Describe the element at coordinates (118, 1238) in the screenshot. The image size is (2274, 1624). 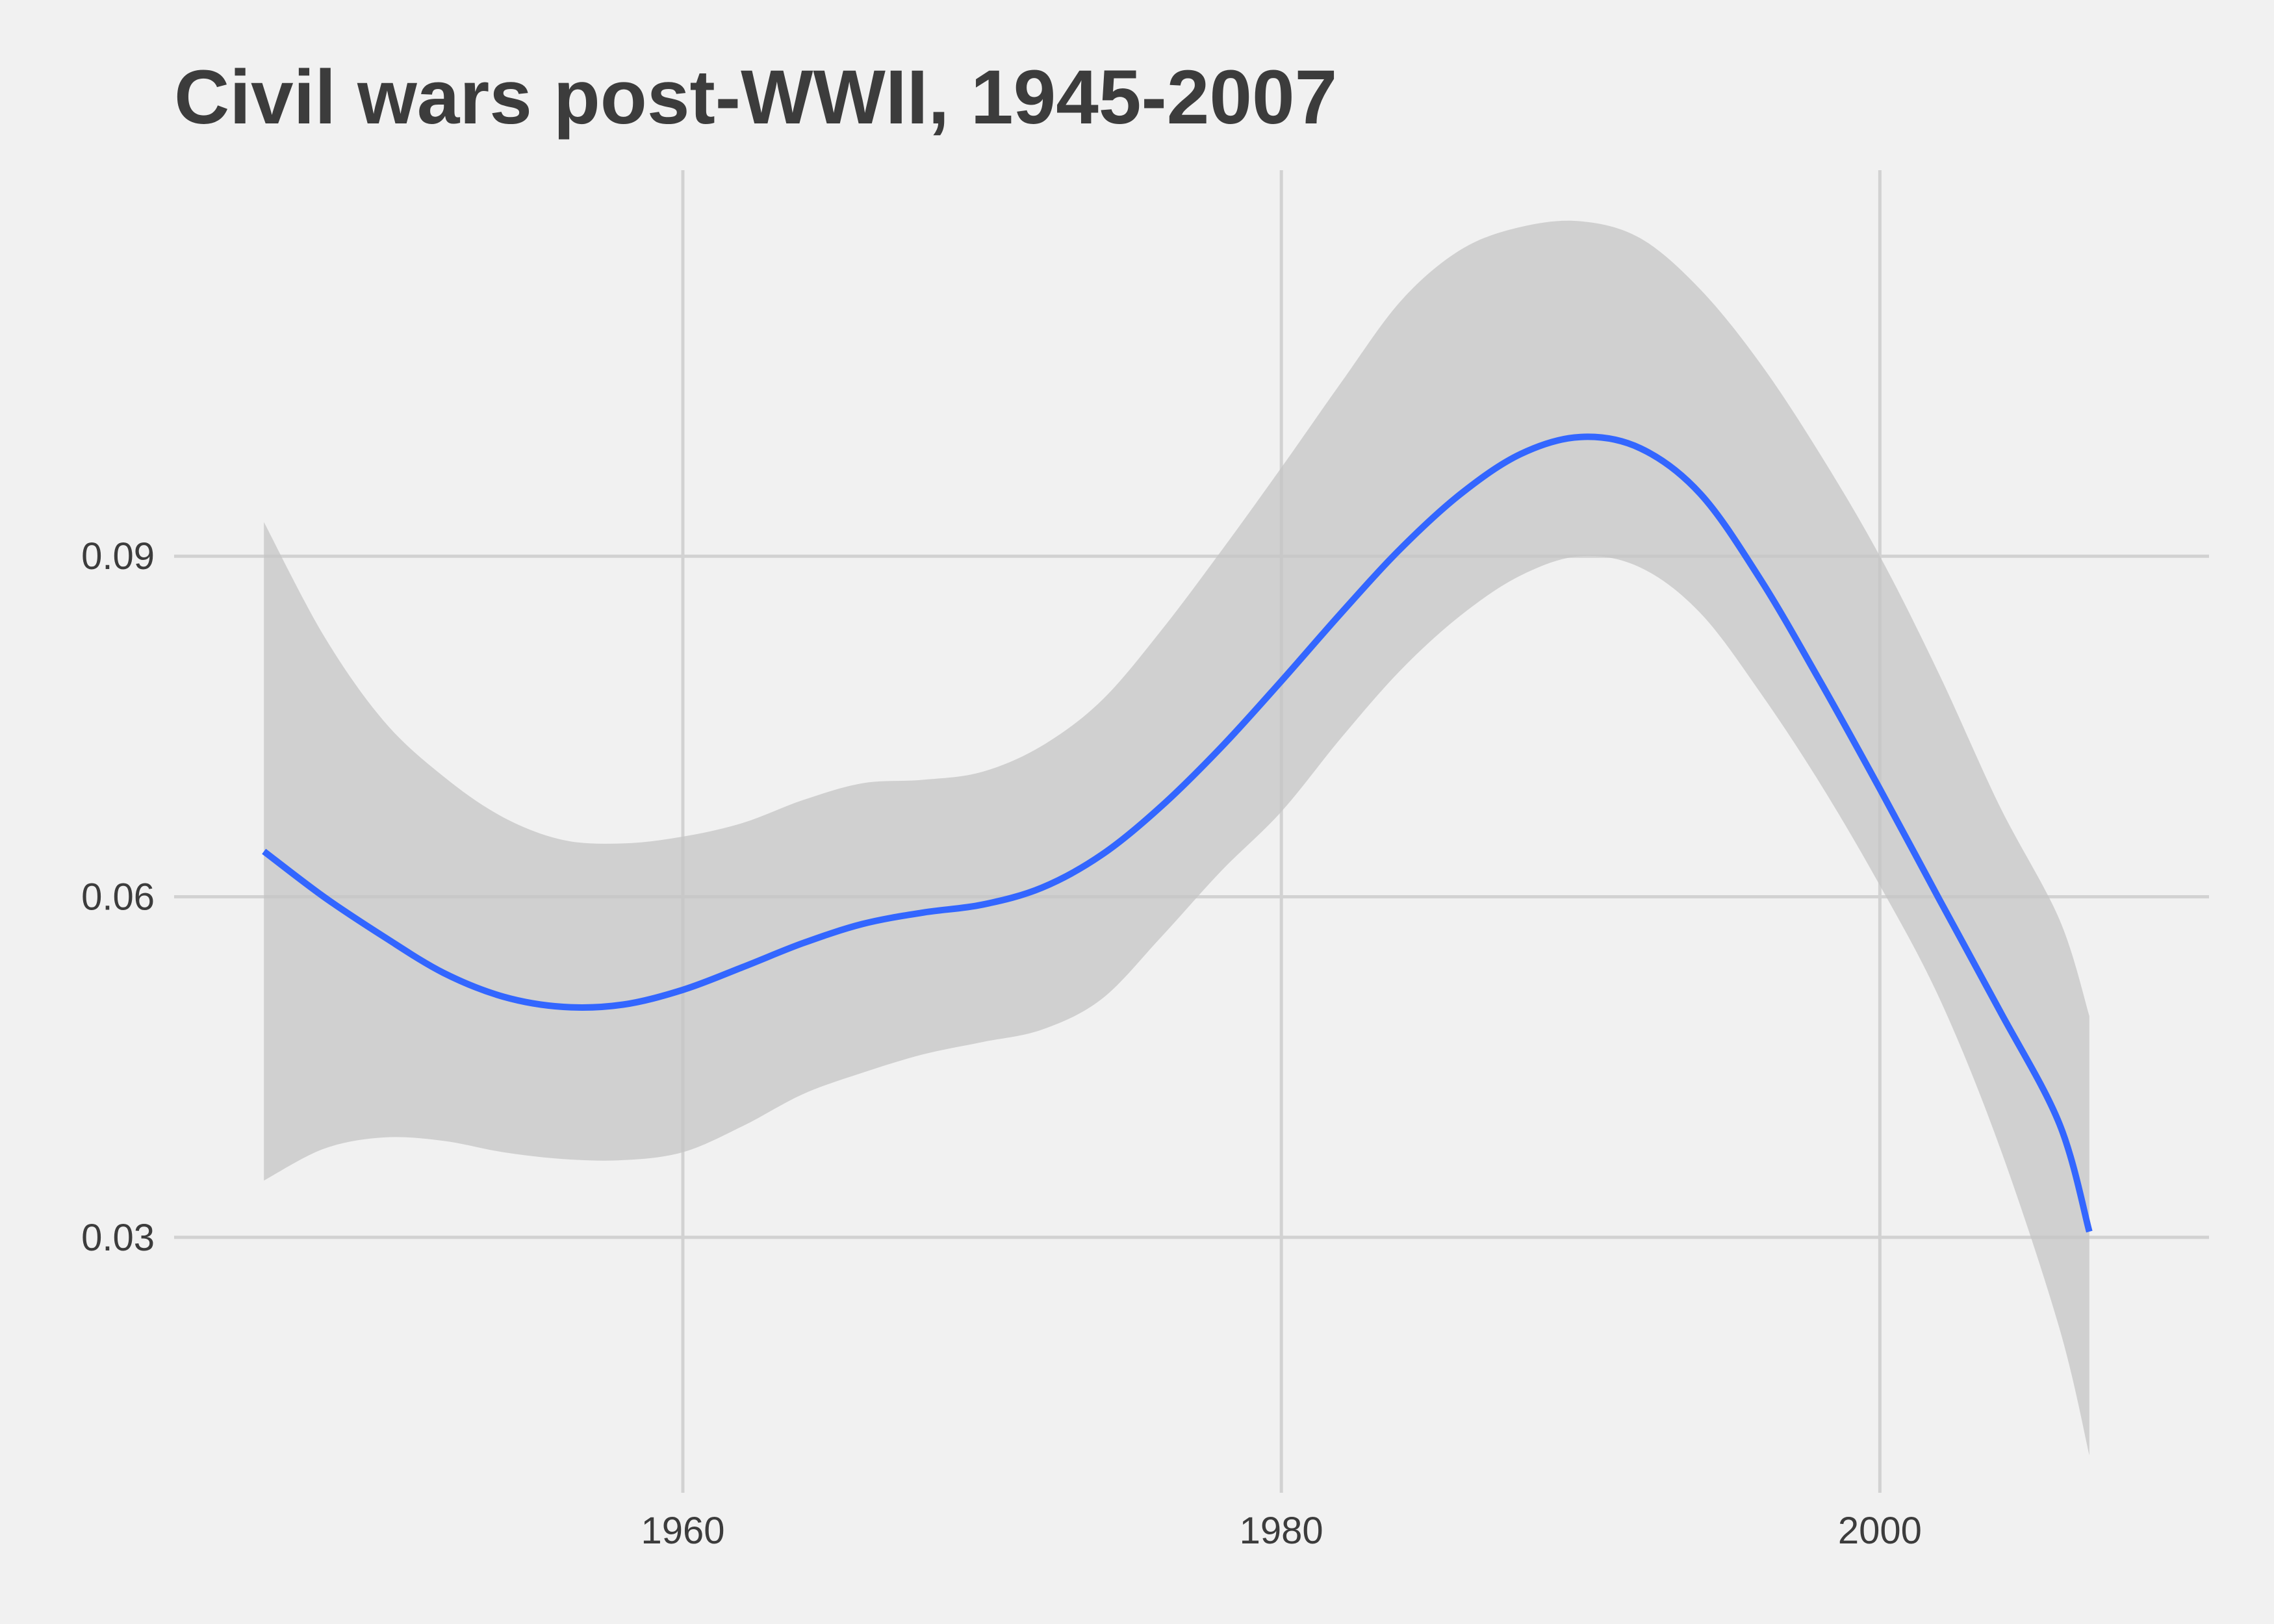
I see `y-tick-label: 0.03` at that location.